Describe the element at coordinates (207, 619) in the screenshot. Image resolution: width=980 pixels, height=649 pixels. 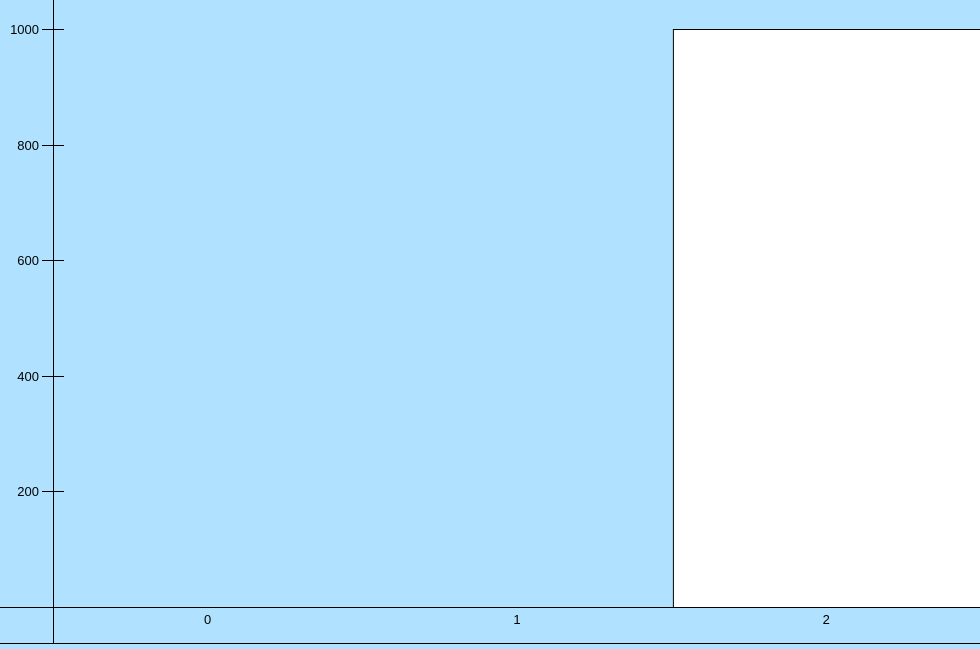
I see `x-tick-label: 0` at that location.